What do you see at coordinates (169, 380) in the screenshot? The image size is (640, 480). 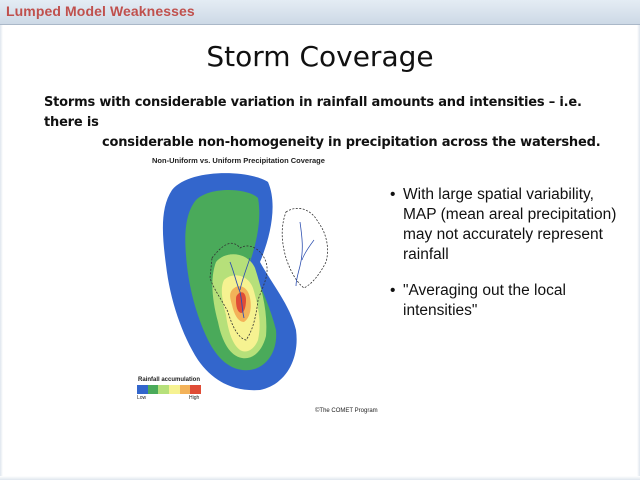 I see `legend-label: Rainfall accumulation` at bounding box center [169, 380].